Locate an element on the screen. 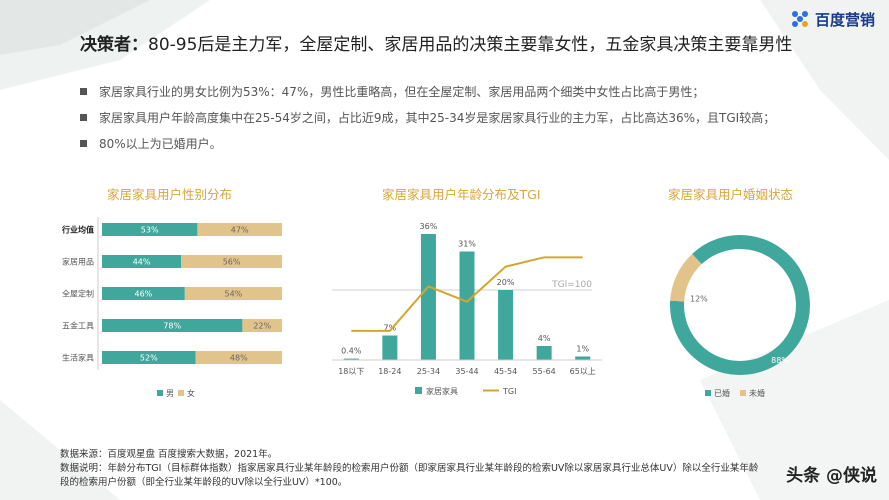  gender-bar-label-female: 48% is located at coordinates (239, 358).